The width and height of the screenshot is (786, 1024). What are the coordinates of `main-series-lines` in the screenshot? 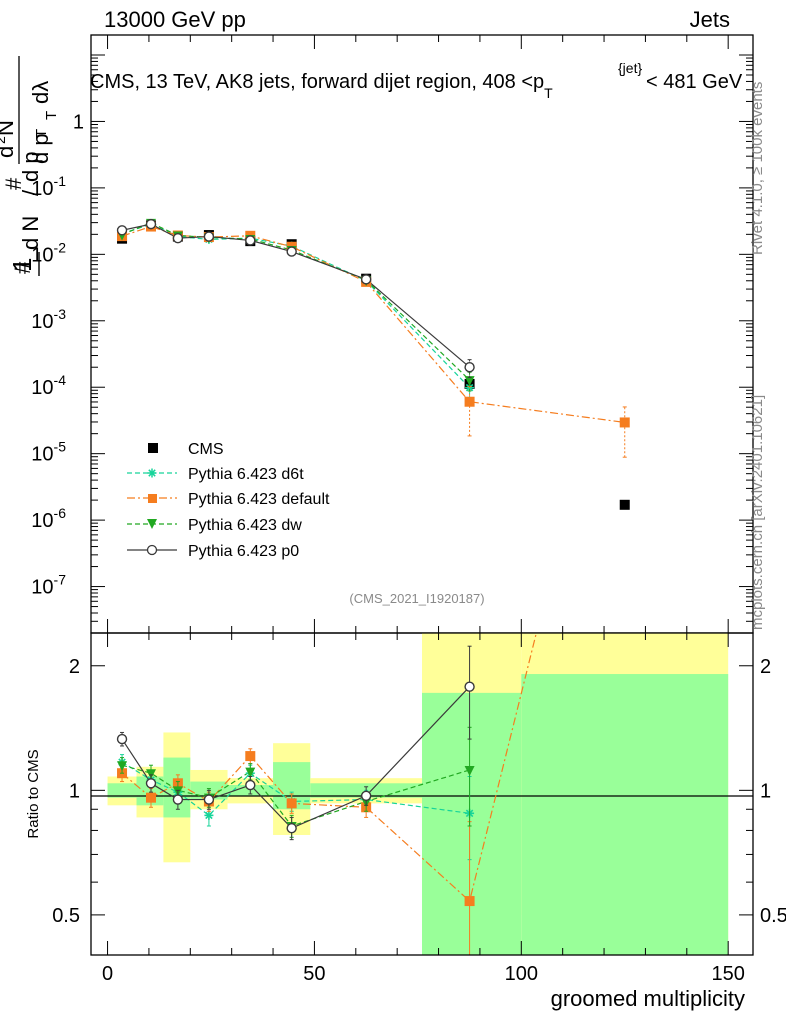 It's located at (373, 323).